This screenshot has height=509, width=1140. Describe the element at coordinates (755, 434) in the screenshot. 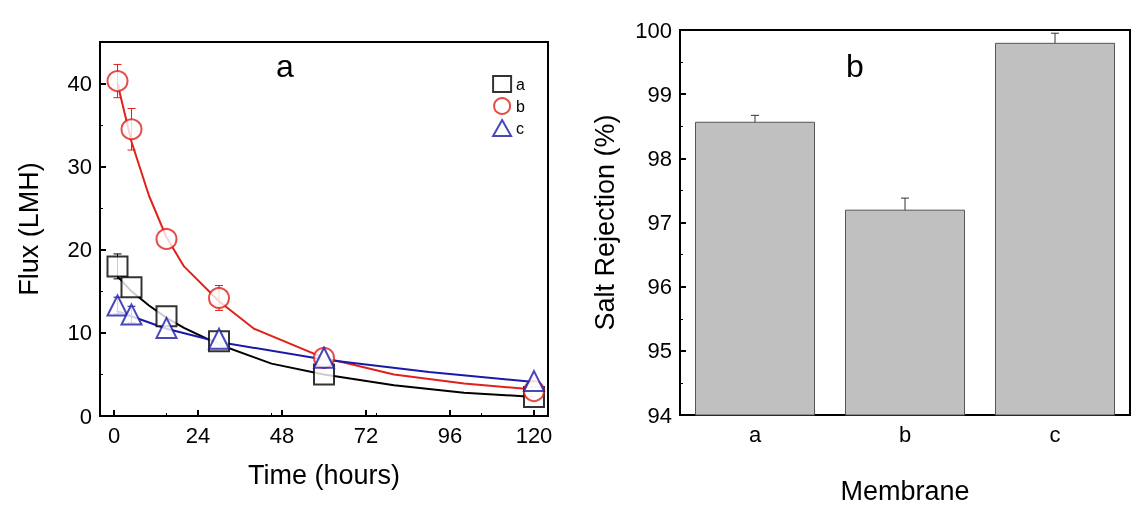

I see `x-tick-label: a` at that location.